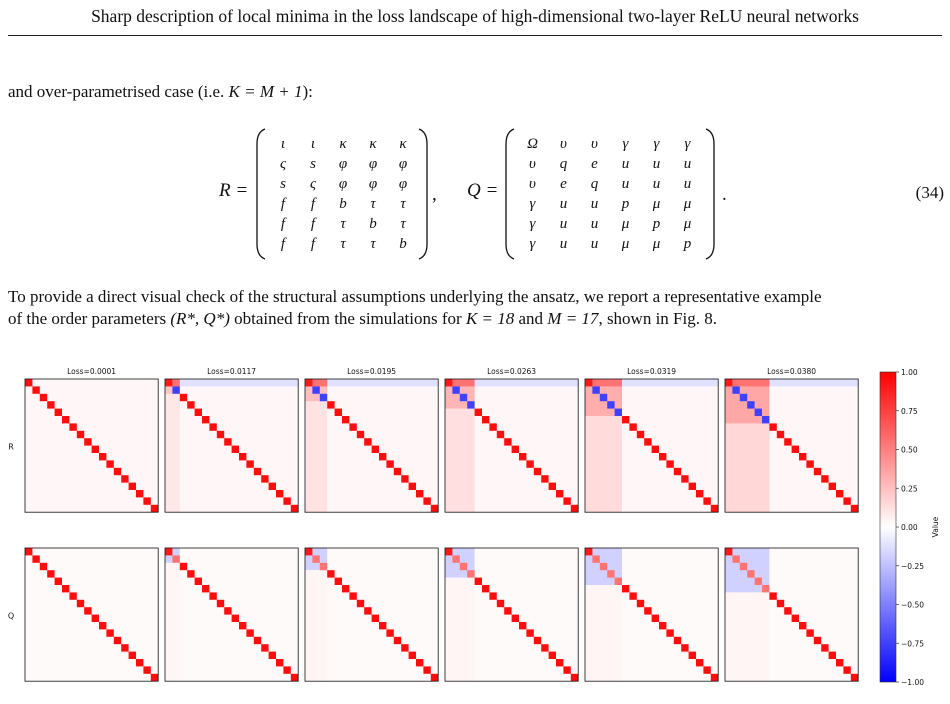  What do you see at coordinates (373, 244) in the screenshot?
I see `matrix-entry: τ` at bounding box center [373, 244].